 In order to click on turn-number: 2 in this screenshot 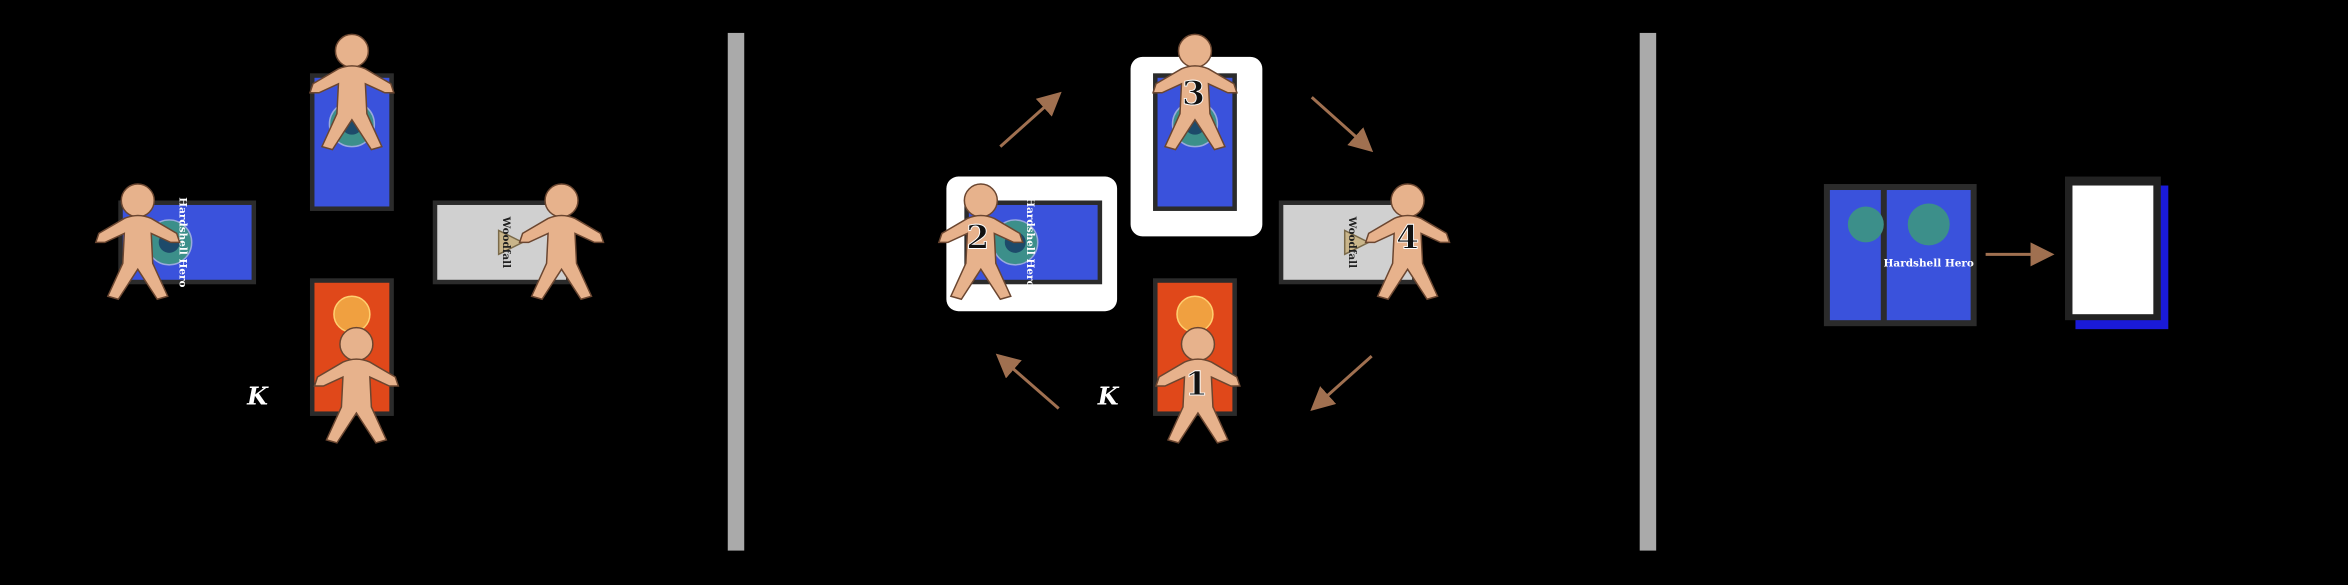, I will do `click(977, 236)`.